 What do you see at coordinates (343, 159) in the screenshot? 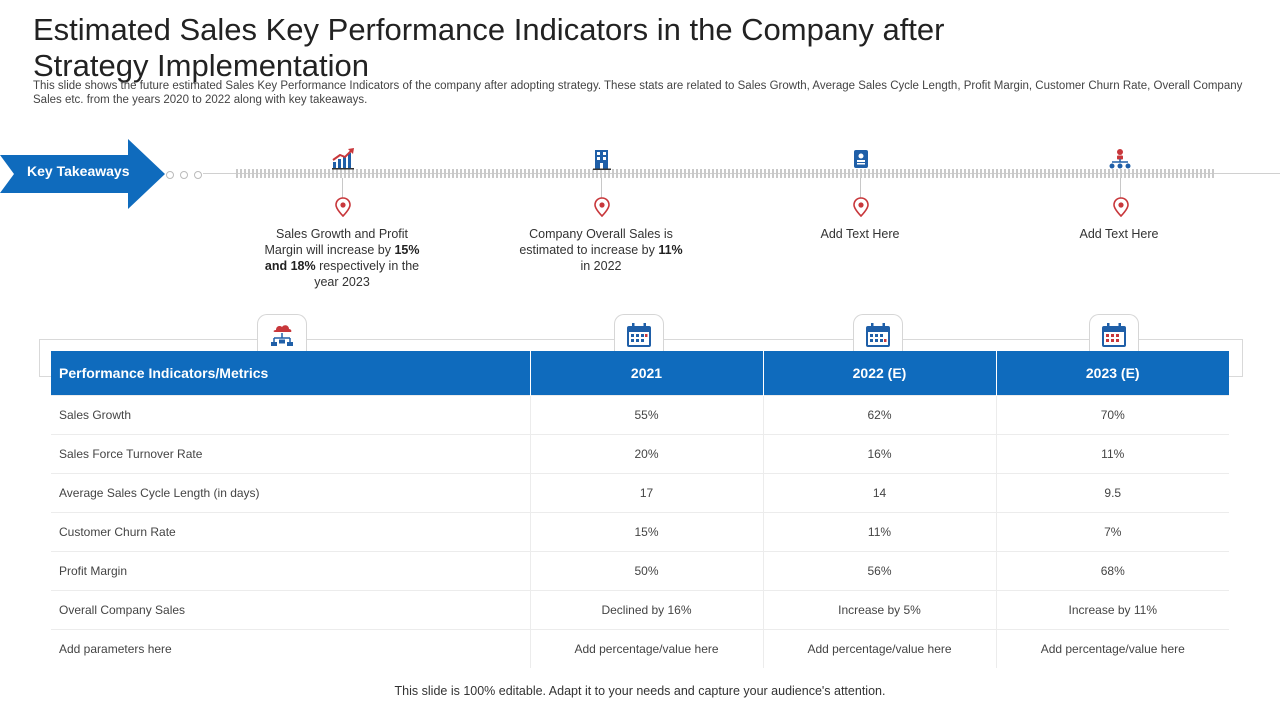
I see `growth-chart-icon` at bounding box center [343, 159].